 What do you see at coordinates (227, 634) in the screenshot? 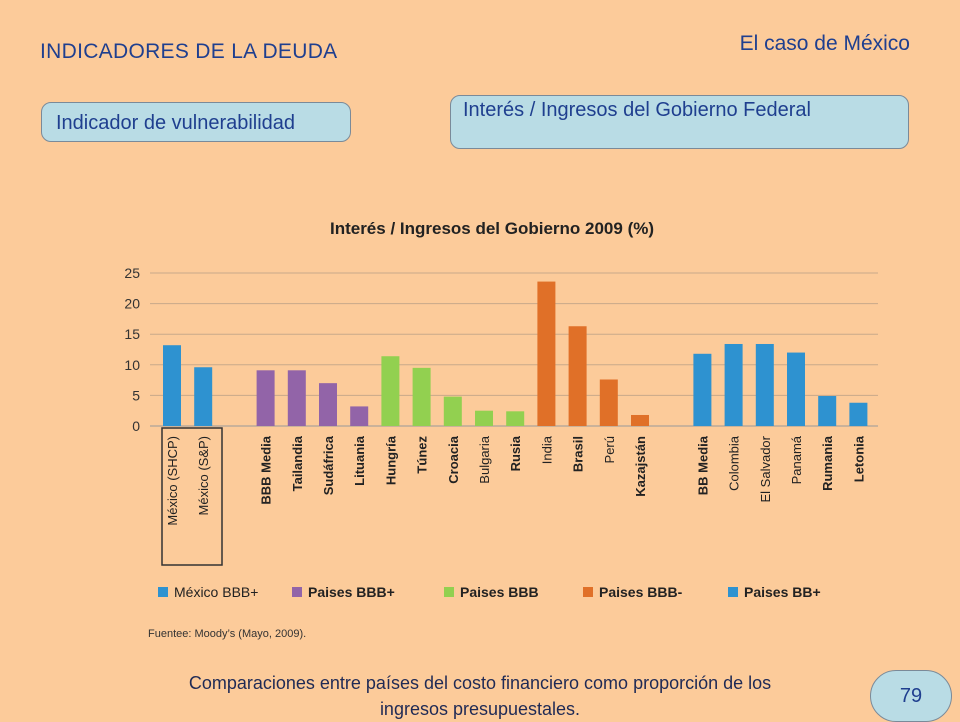
I see `source-note: Fuentee: Moody’s (Mayo, 2009).` at bounding box center [227, 634].